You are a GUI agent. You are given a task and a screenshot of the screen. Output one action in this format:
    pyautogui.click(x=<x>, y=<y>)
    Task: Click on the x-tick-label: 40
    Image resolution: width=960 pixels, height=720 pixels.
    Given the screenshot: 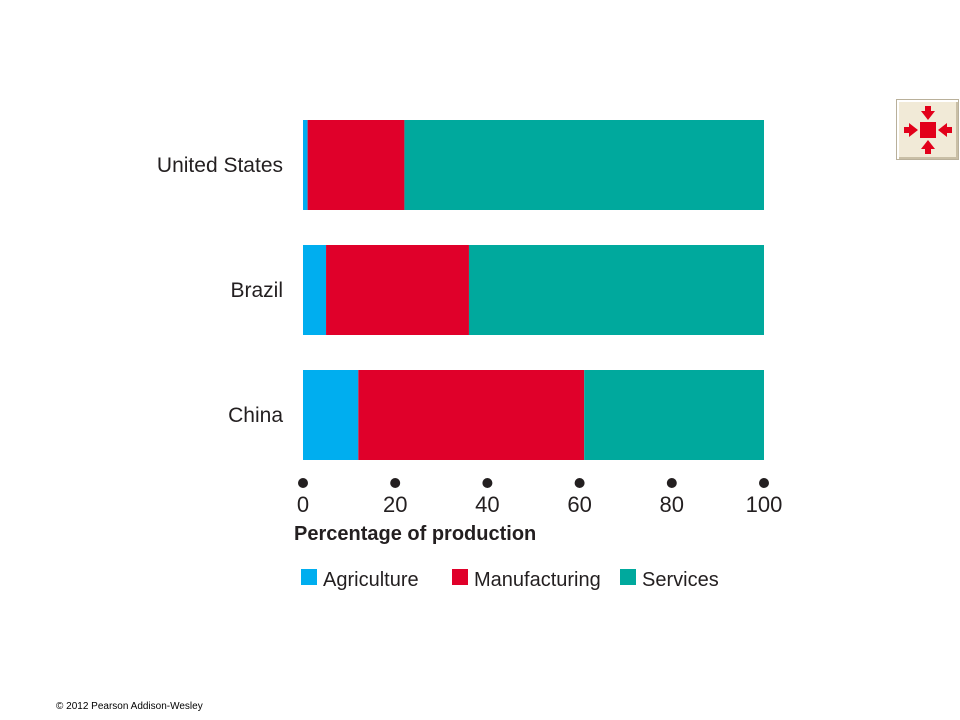 What is the action you would take?
    pyautogui.click(x=487, y=504)
    